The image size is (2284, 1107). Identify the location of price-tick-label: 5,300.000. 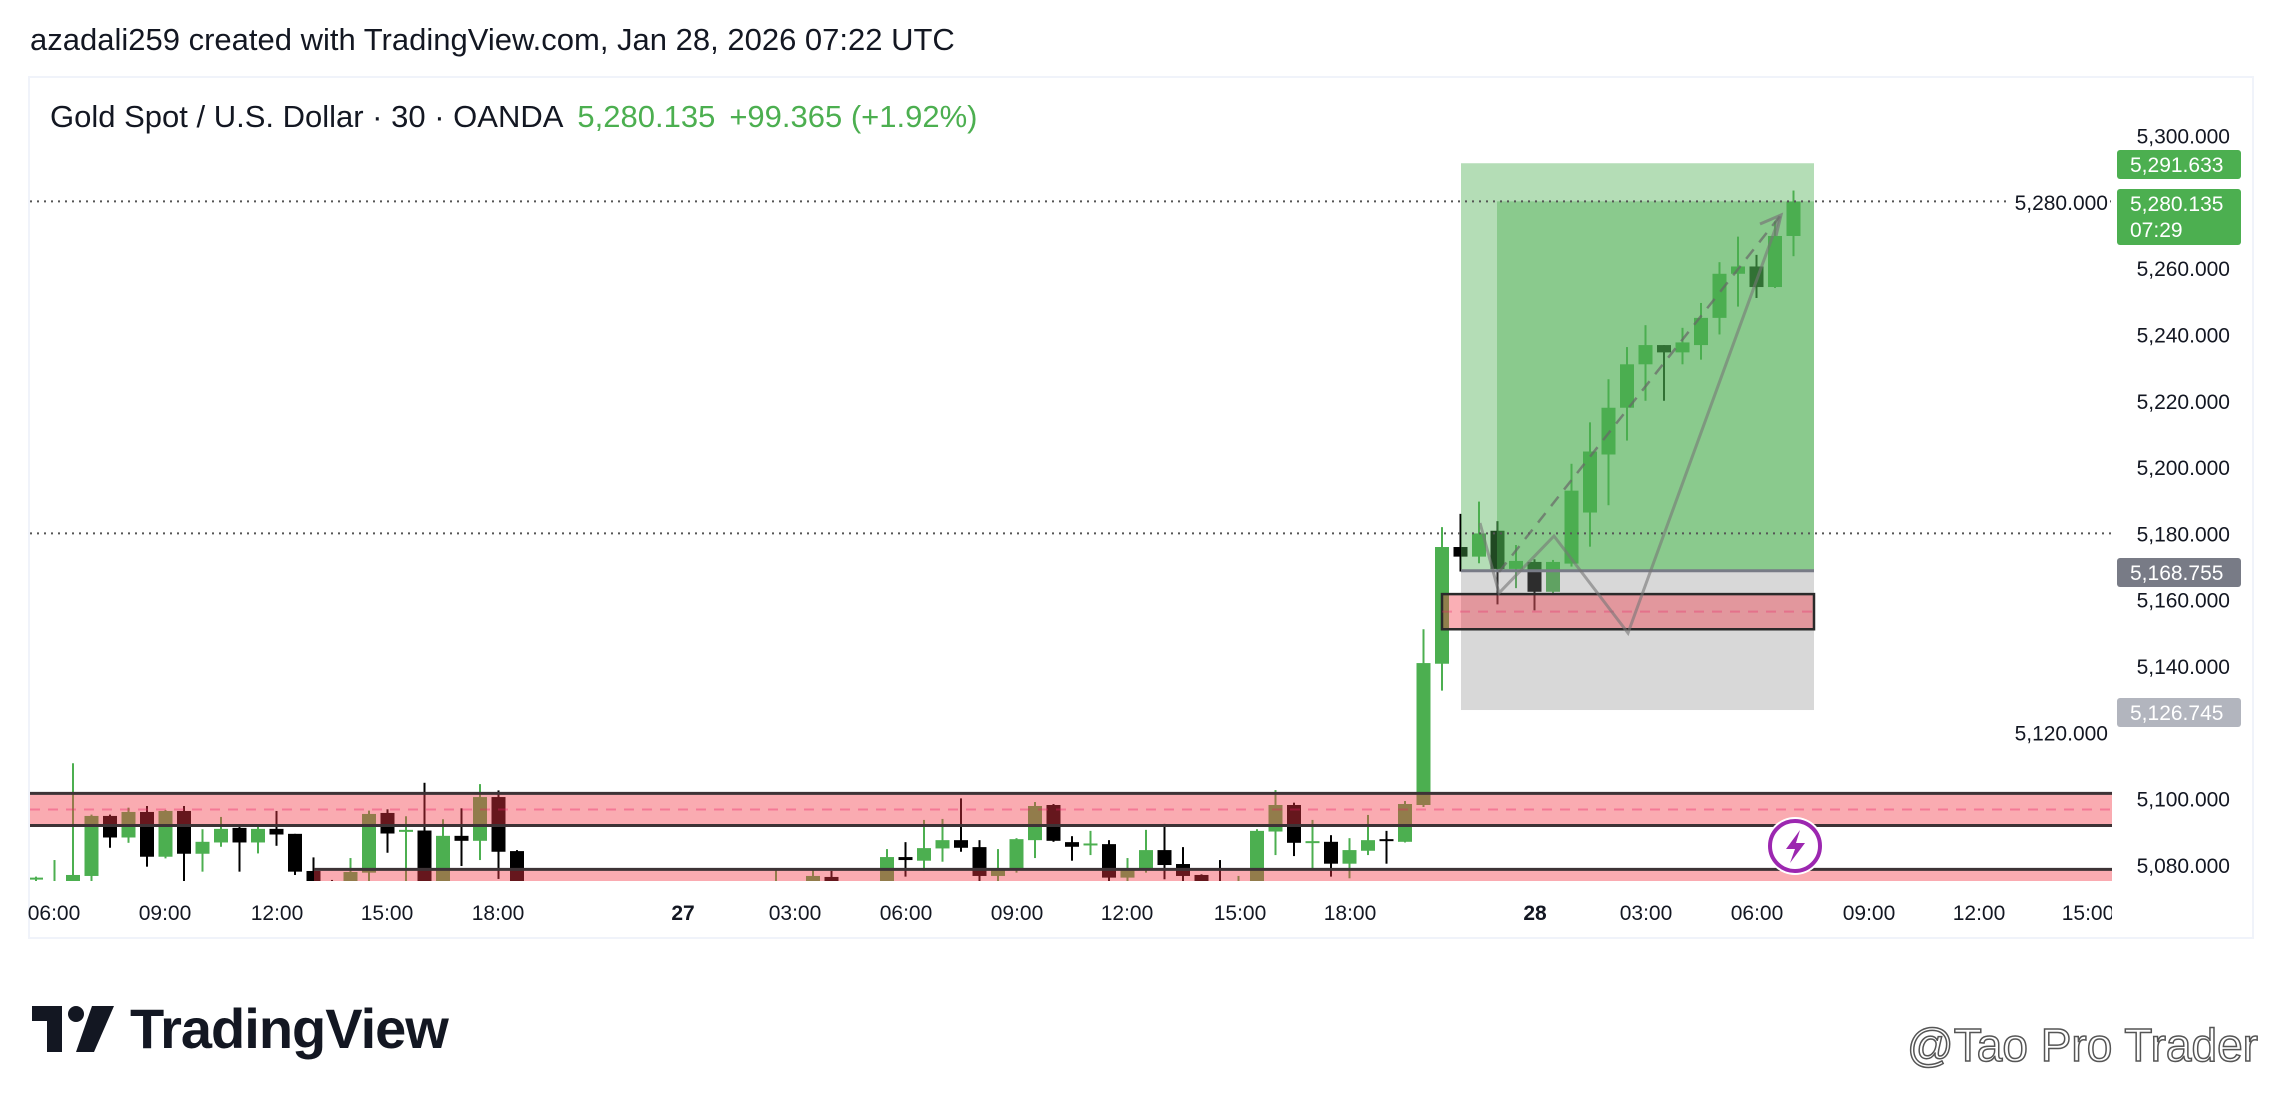
(2183, 137).